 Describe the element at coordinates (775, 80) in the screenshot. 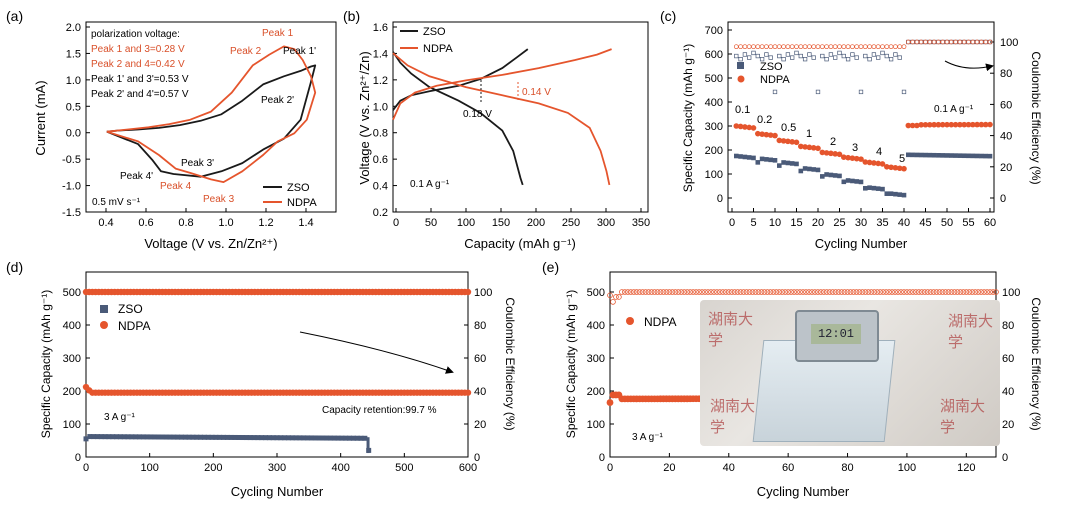

I see `legend-label-ndpa-c: NDPA` at that location.